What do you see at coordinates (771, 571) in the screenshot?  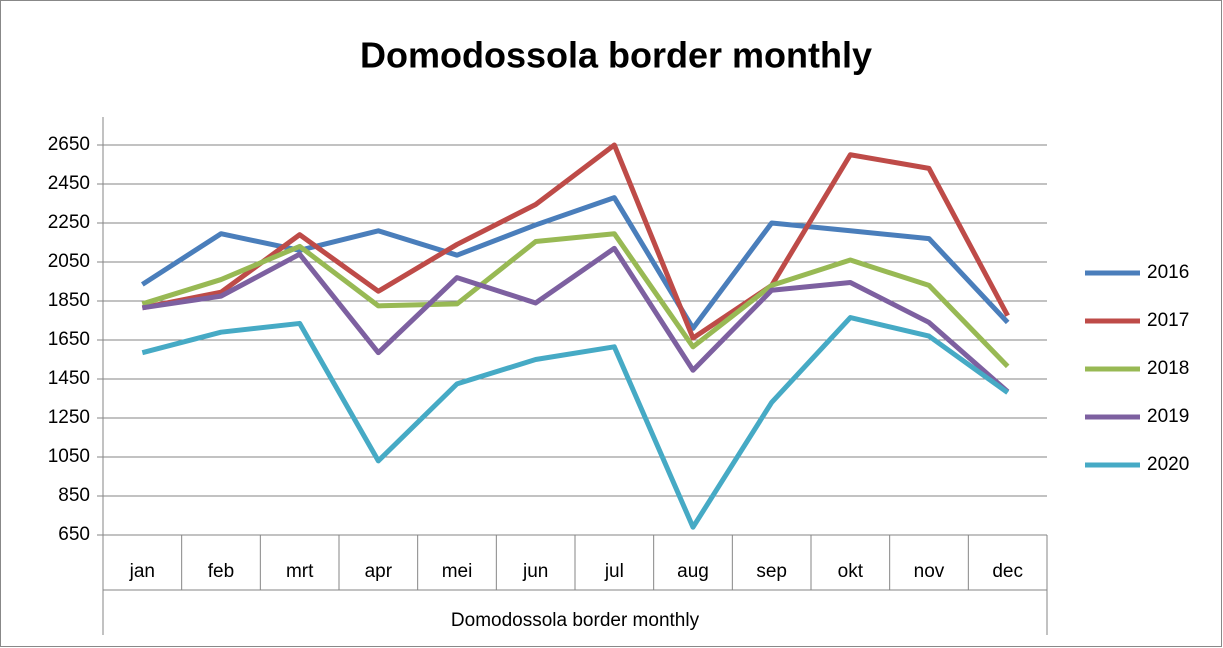 I see `x-tick-label: sep` at bounding box center [771, 571].